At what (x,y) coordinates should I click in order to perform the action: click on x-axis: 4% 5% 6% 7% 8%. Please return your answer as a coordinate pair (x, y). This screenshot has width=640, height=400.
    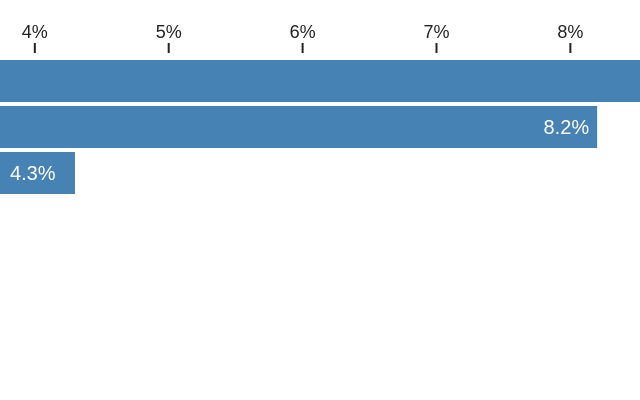
    Looking at the image, I should click on (302, 37).